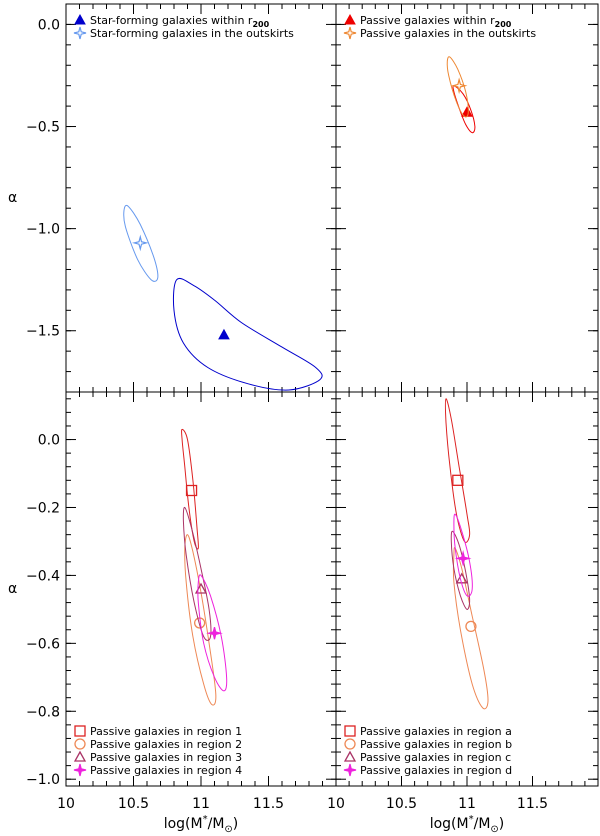  Describe the element at coordinates (43, 508) in the screenshot. I see `y-tick-label: −0.2` at that location.